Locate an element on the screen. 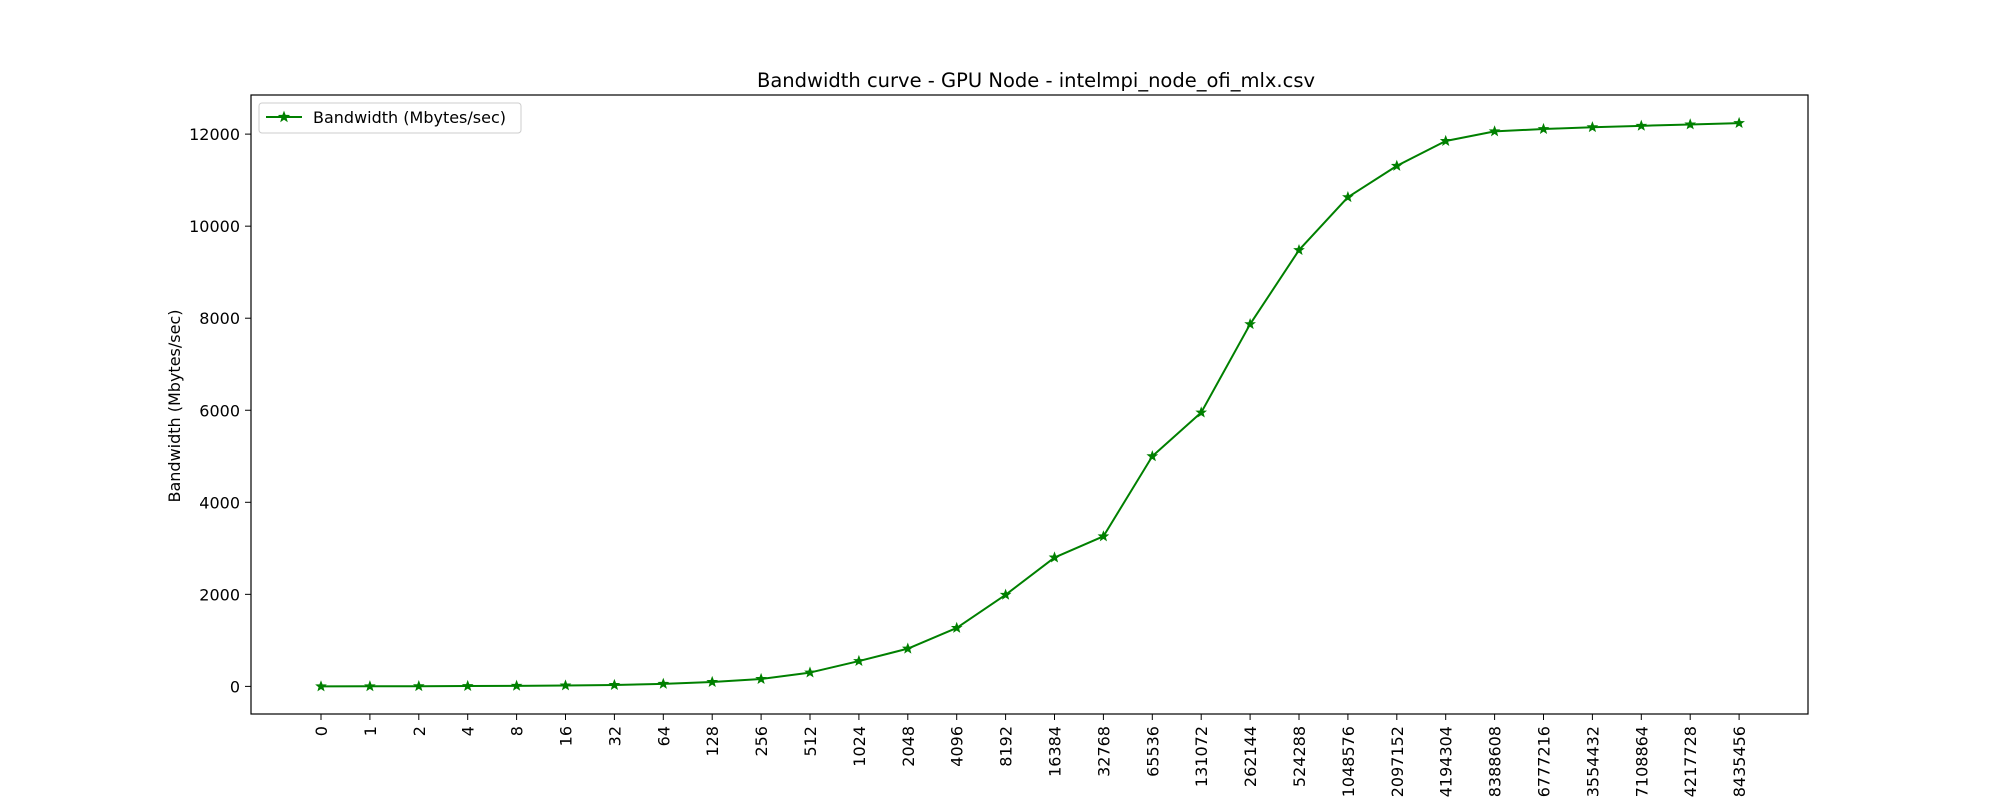 This screenshot has height=800, width=2000. x-tick-label: 4217728 is located at coordinates (1690, 761).